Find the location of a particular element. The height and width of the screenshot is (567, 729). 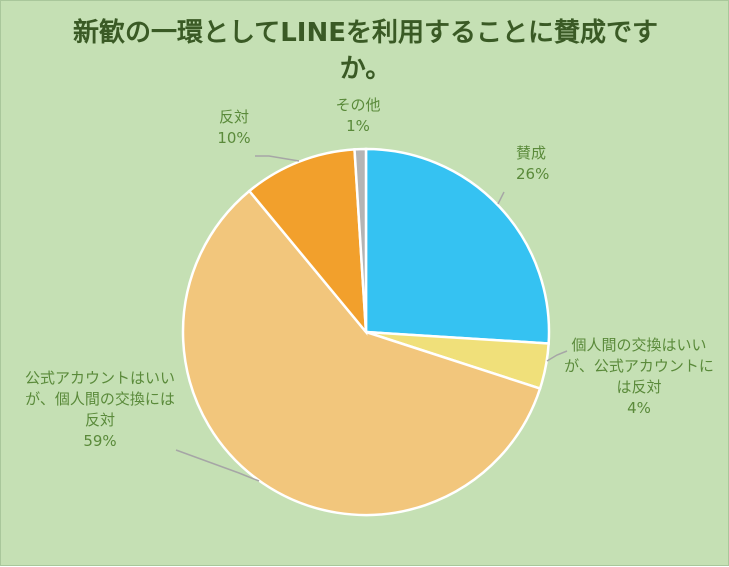

slice-name: 賛成 is located at coordinates (531, 153).